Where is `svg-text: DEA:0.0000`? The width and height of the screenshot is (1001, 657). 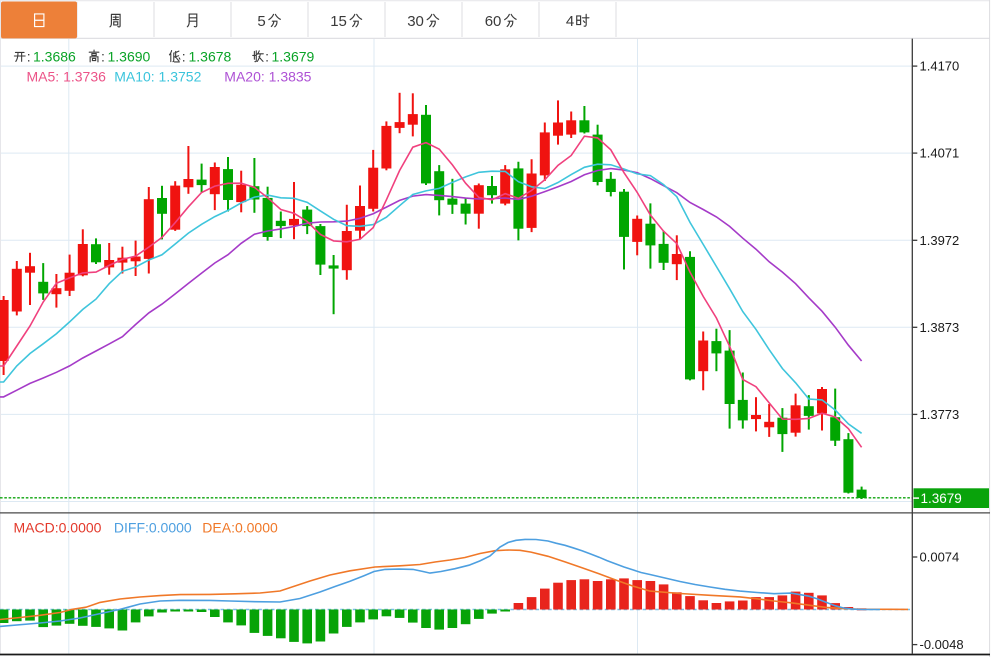 svg-text: DEA:0.0000 is located at coordinates (240, 528).